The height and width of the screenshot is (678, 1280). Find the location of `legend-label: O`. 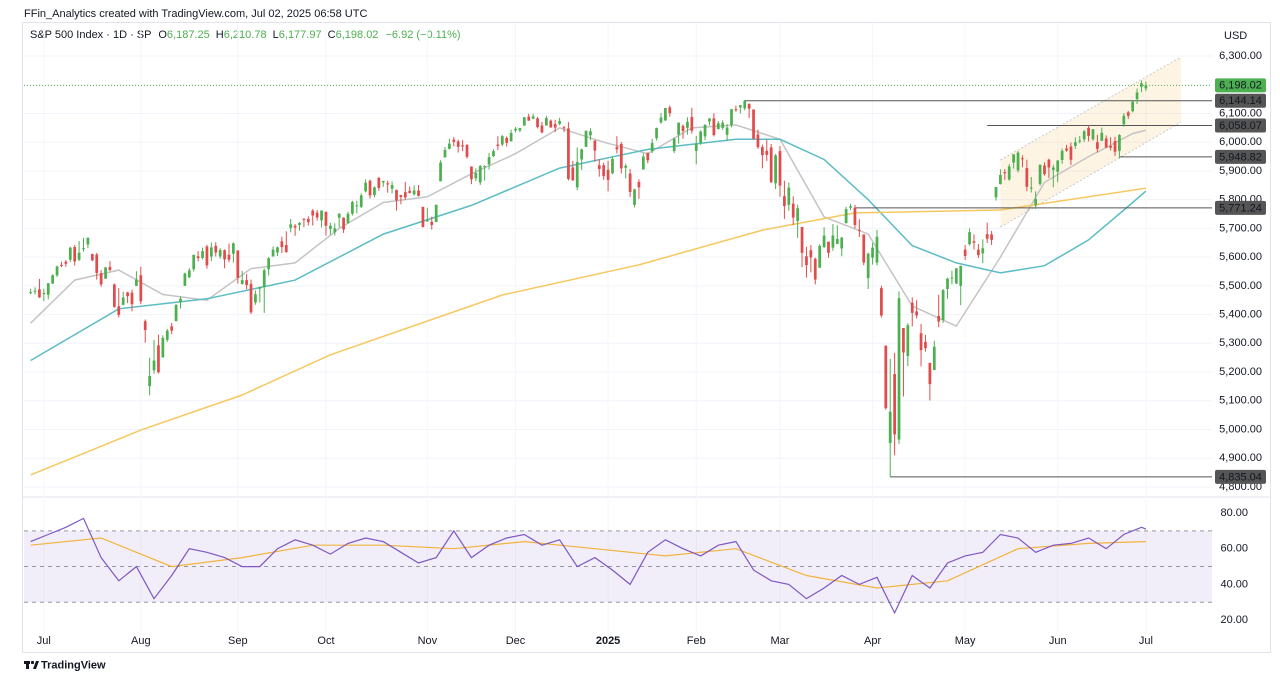

legend-label: O is located at coordinates (162, 35).